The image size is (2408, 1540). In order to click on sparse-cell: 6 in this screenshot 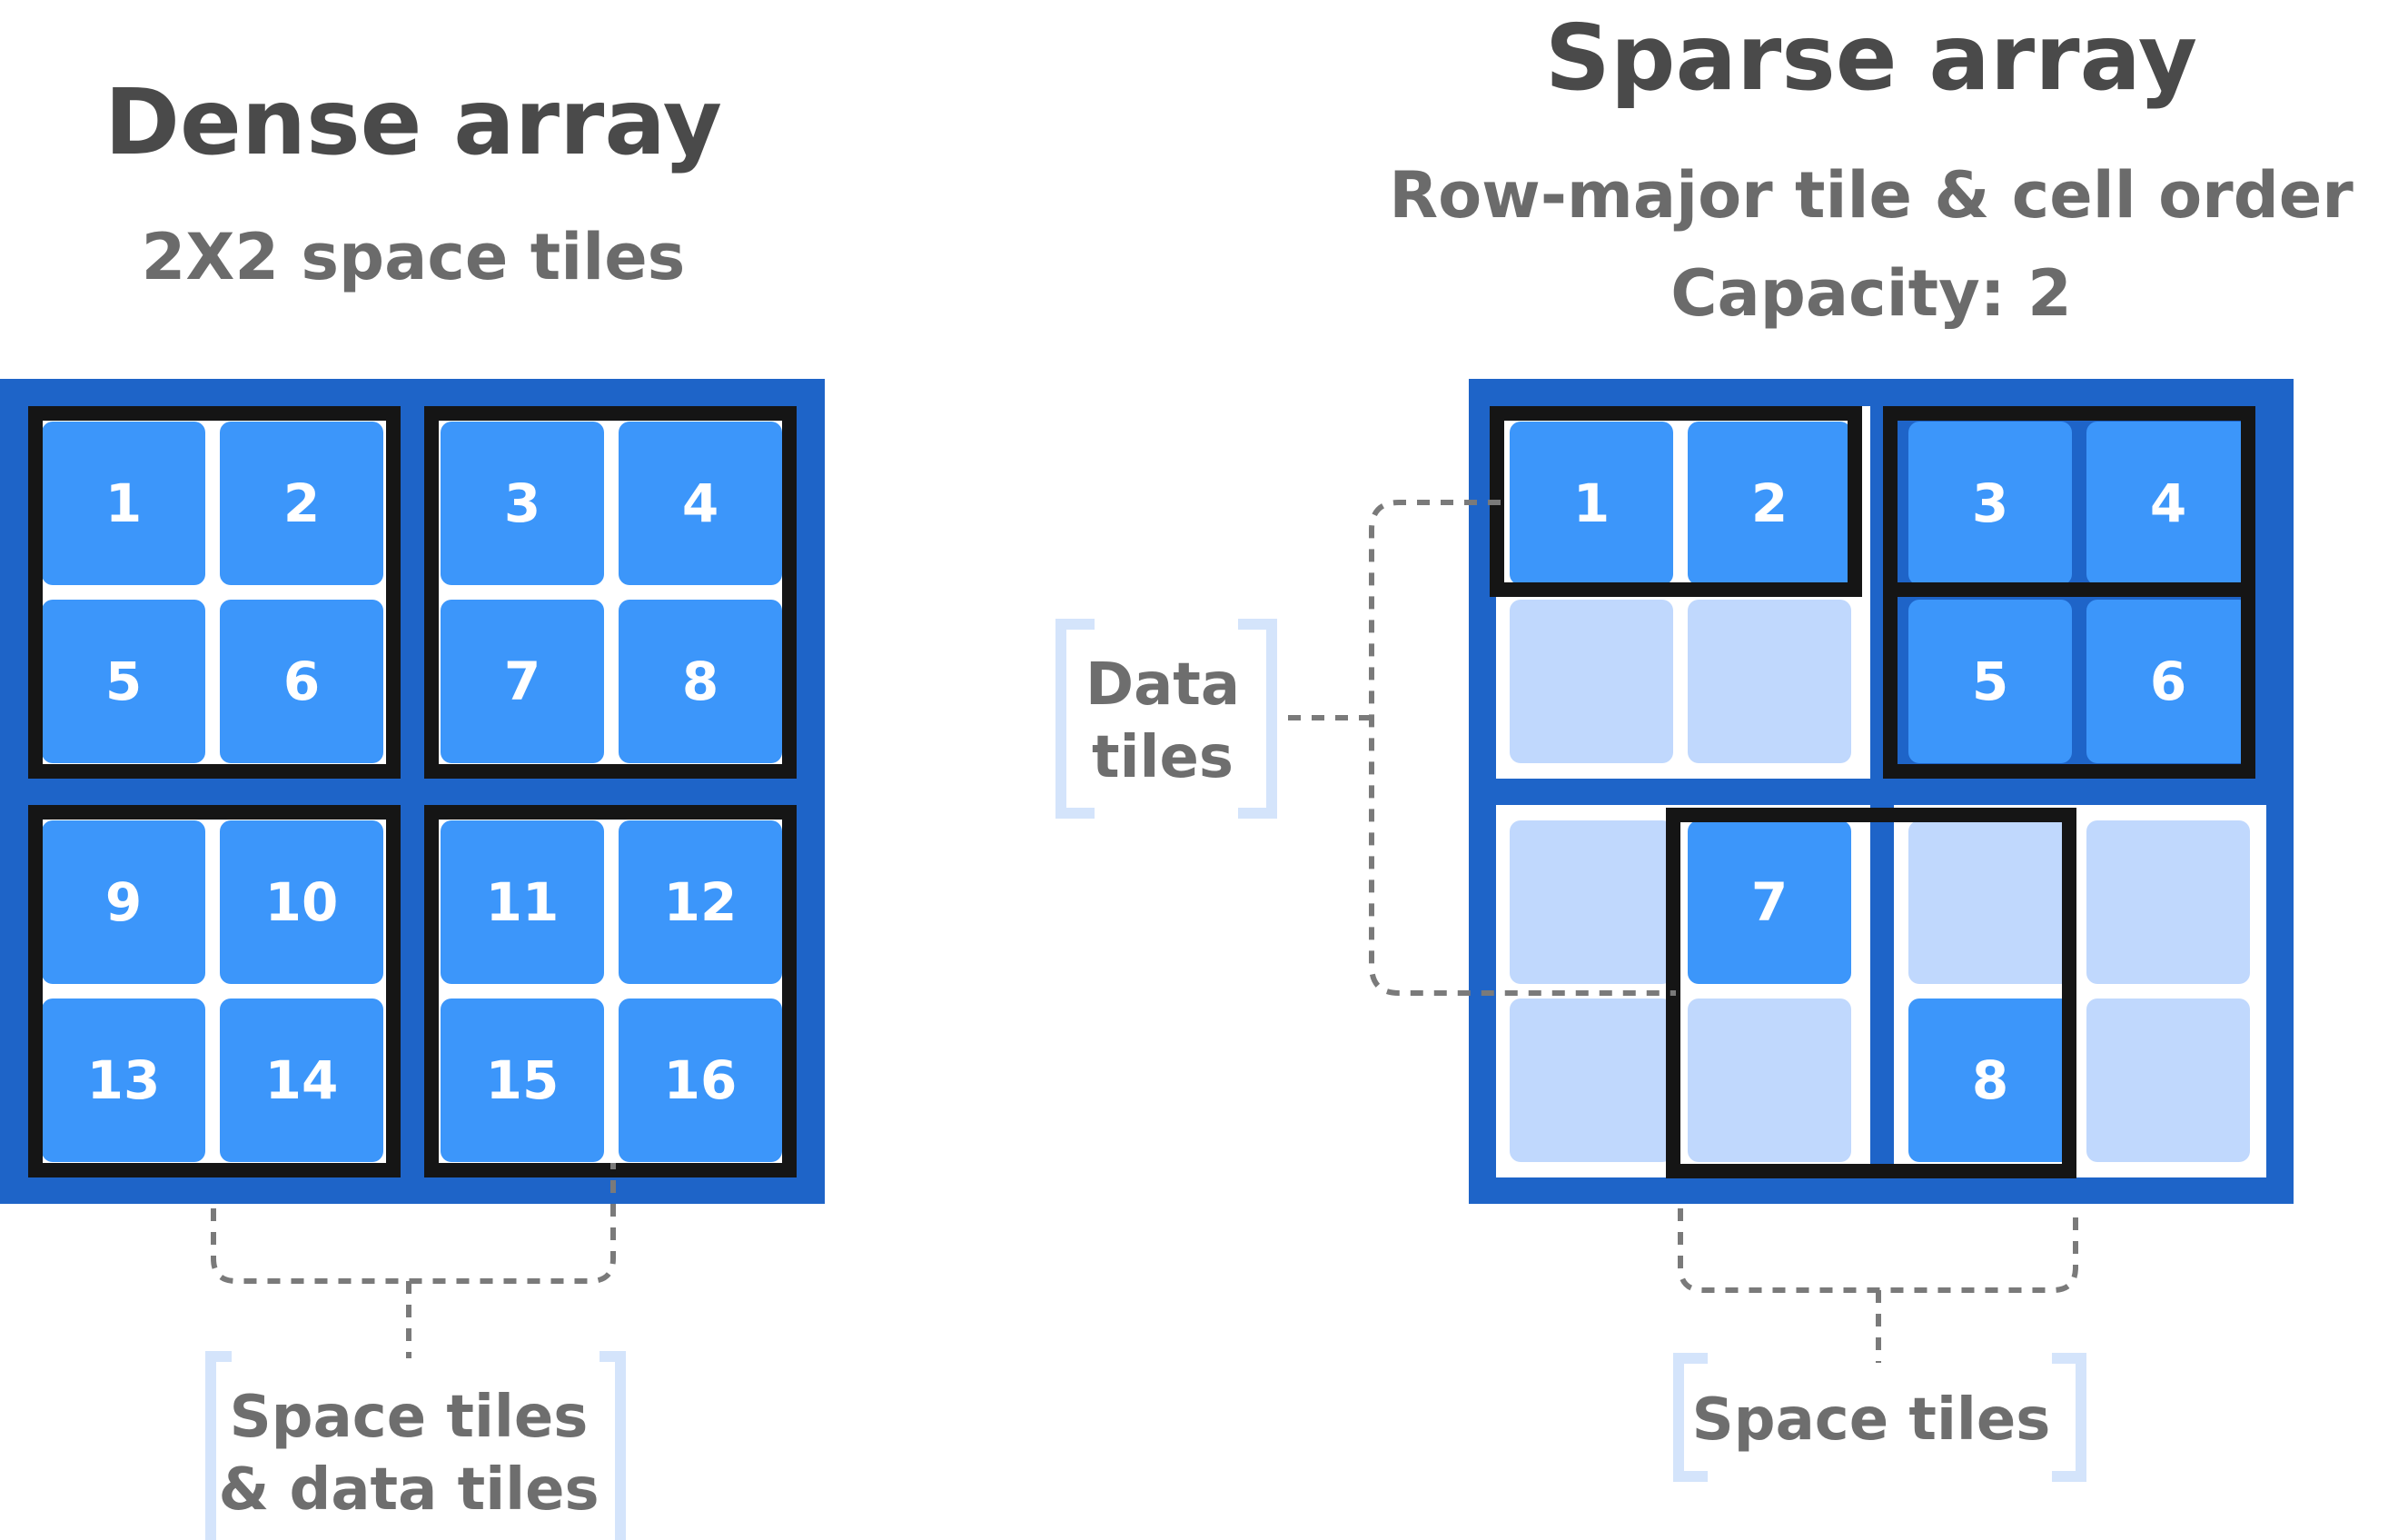, I will do `click(2168, 681)`.